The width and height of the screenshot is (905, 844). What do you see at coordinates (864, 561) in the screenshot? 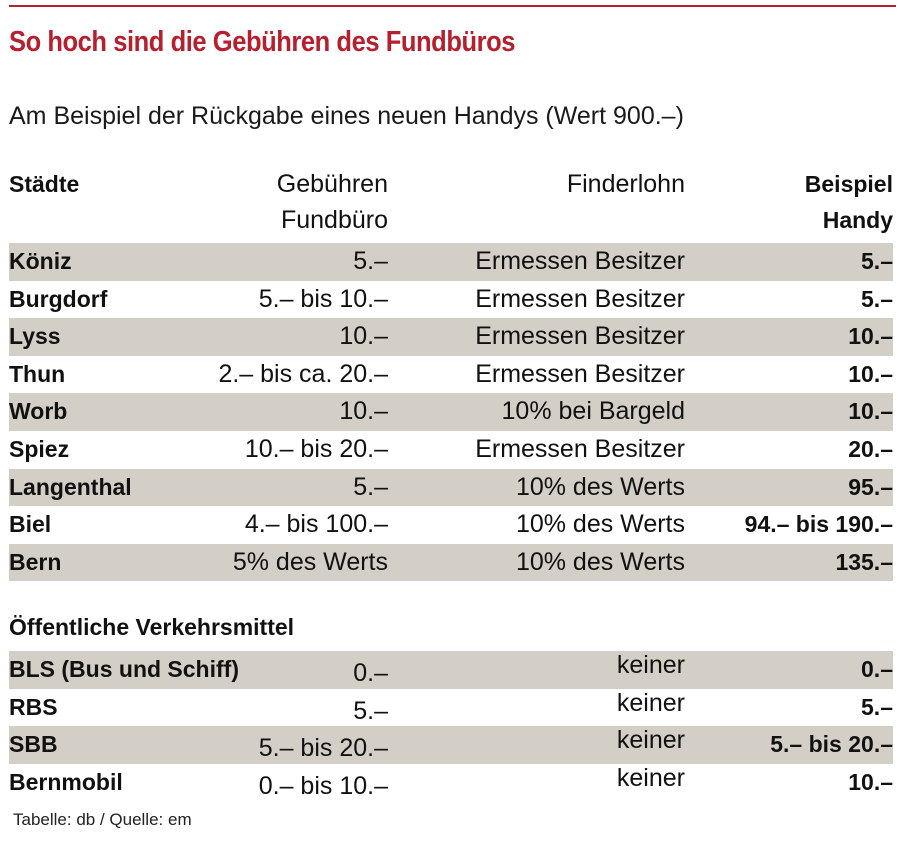
I see `cell-example: 135.–` at bounding box center [864, 561].